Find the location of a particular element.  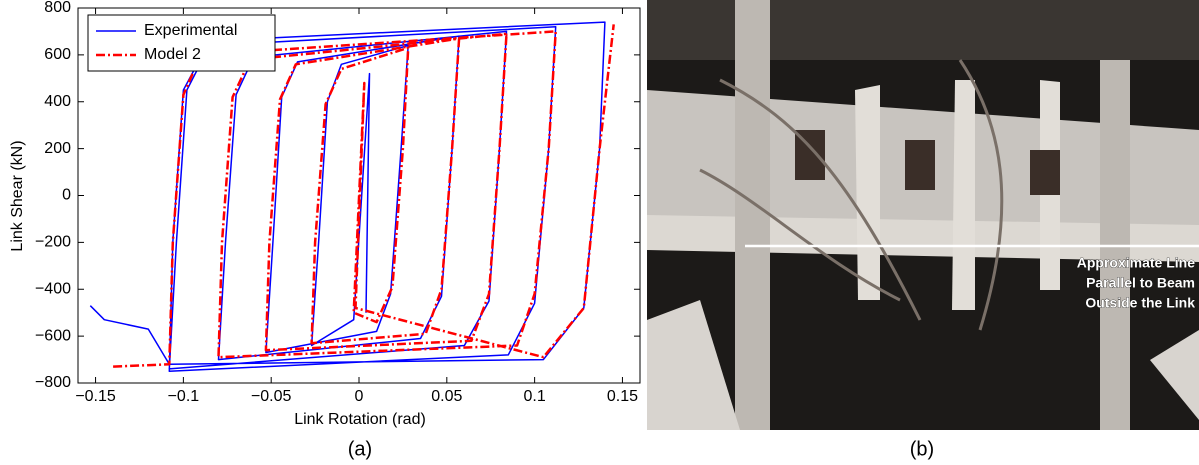

x-tick-label: 0.05 is located at coordinates (446, 396).